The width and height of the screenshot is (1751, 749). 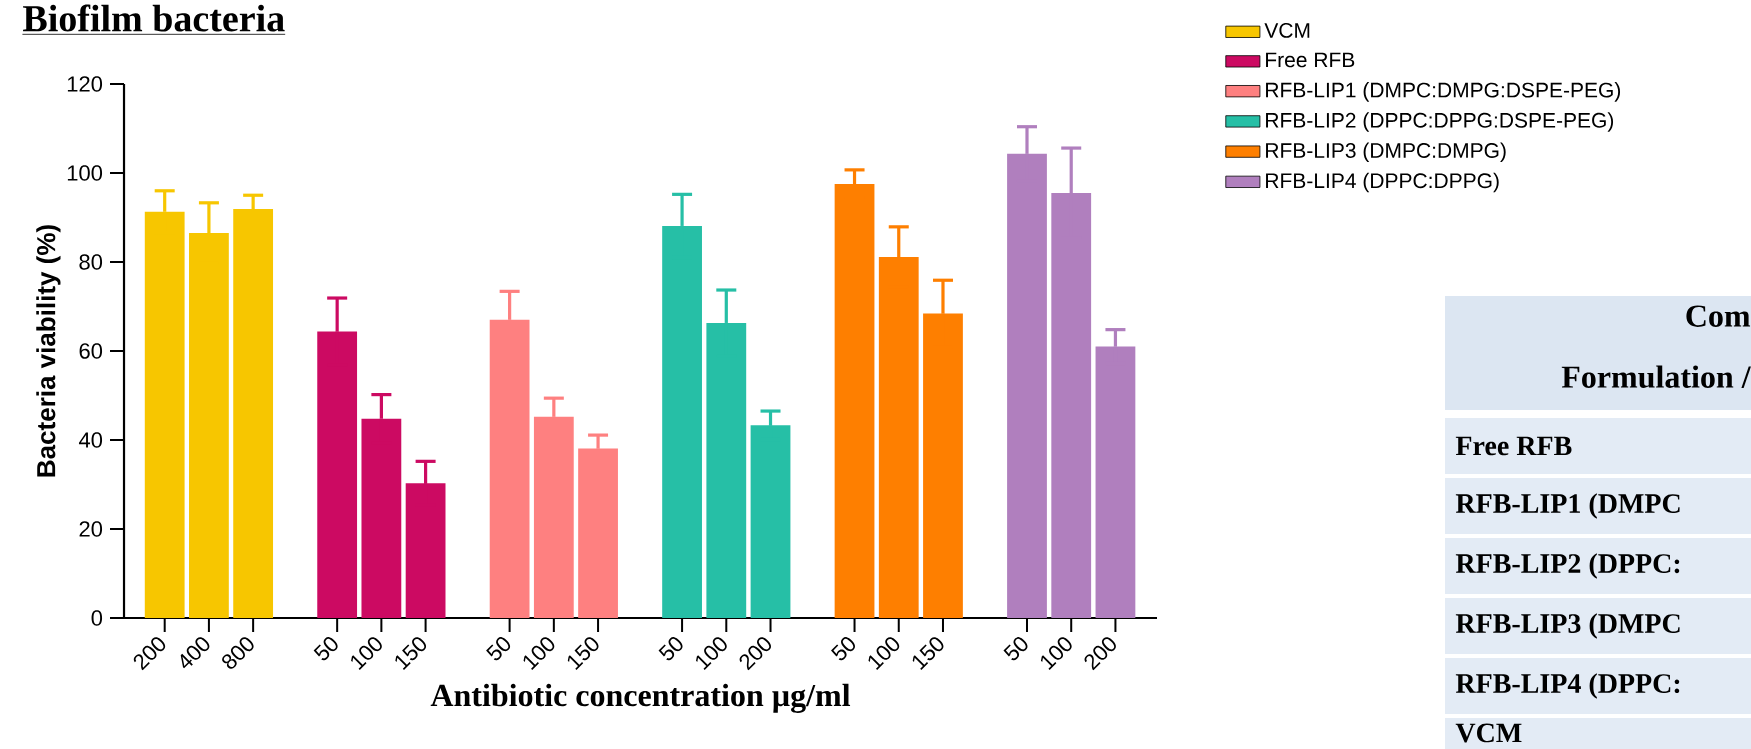 I want to click on x-tick-label: 400, so click(x=195, y=653).